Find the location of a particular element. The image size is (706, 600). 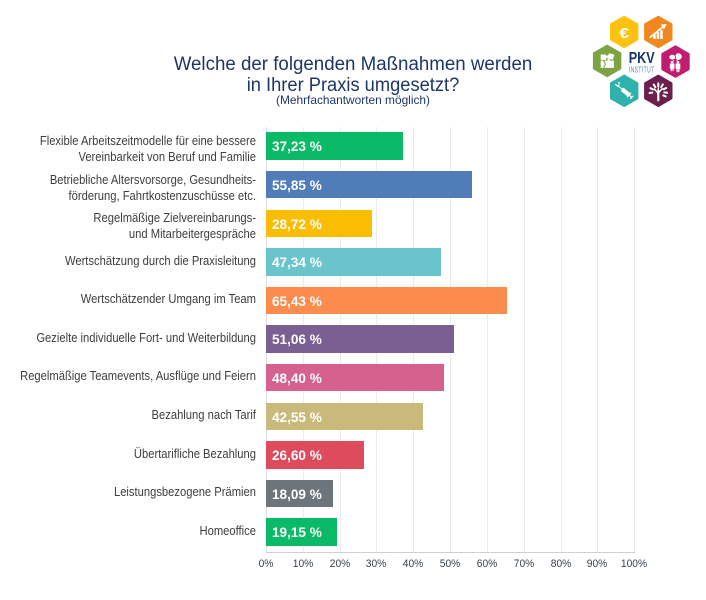

svg-text: INSTITUT is located at coordinates (642, 70).